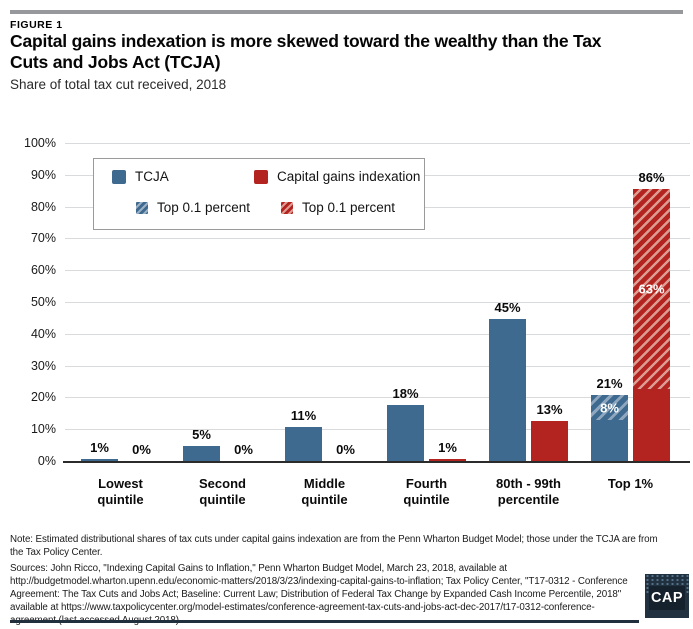 The width and height of the screenshot is (693, 629). Describe the element at coordinates (405, 393) in the screenshot. I see `value-label-tcja-fourth-quintile: 18%` at that location.